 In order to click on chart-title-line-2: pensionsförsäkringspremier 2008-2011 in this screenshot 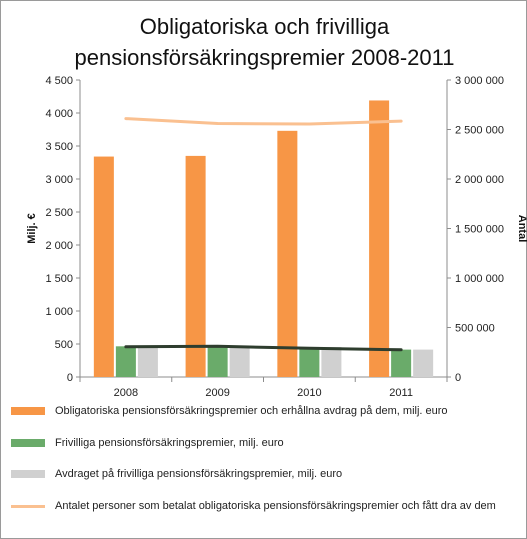, I will do `click(264, 57)`.